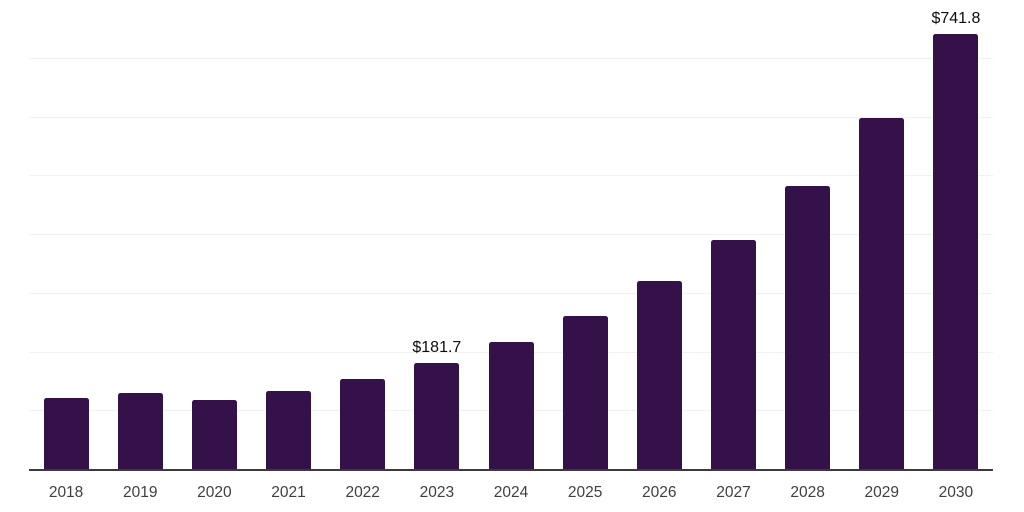  I want to click on x-tick-label-2021: 2021, so click(288, 492).